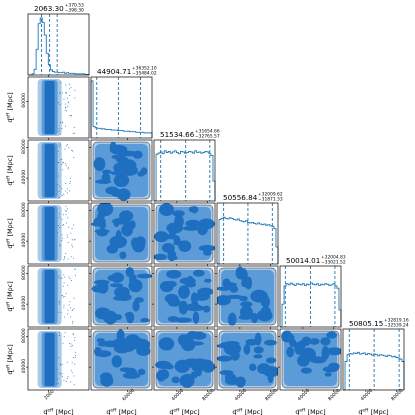 The height and width of the screenshot is (415, 415). What do you see at coordinates (10, 296) in the screenshot?
I see `y-axis-label-d5: deffL [Mpc]` at bounding box center [10, 296].